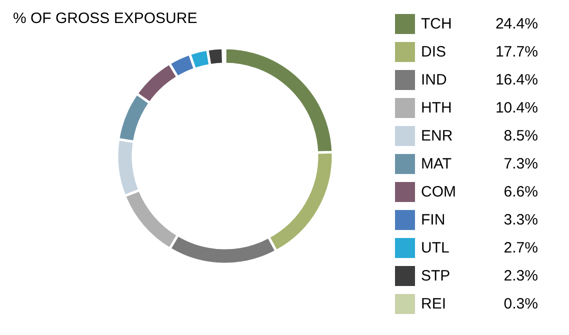 The height and width of the screenshot is (335, 569). Describe the element at coordinates (521, 276) in the screenshot. I see `data-label: 2.3%` at that location.